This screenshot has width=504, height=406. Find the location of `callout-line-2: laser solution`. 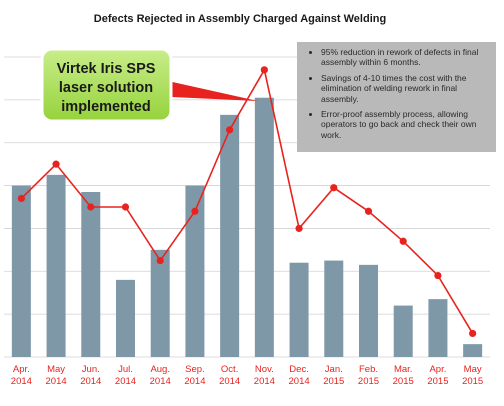

callout-line-2: laser solution is located at coordinates (106, 88).